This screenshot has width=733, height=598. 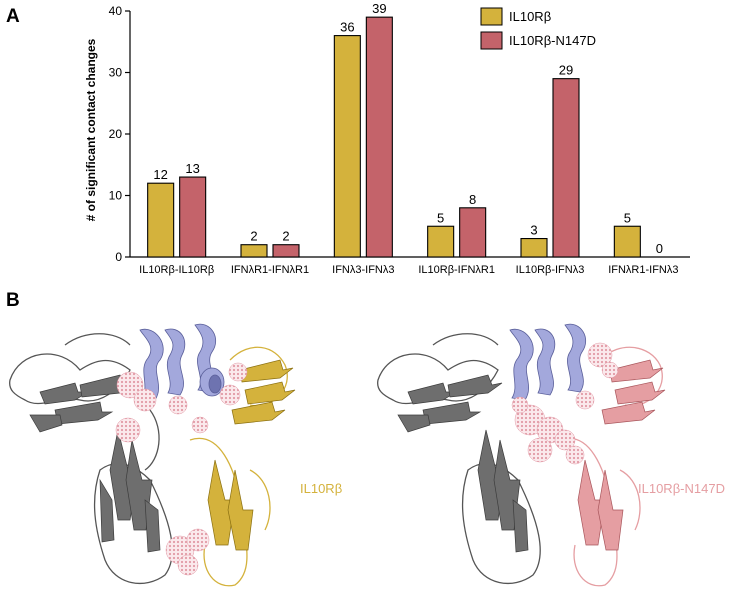 What do you see at coordinates (91, 129) in the screenshot?
I see `y-axis-label: # of significant contact changes` at bounding box center [91, 129].